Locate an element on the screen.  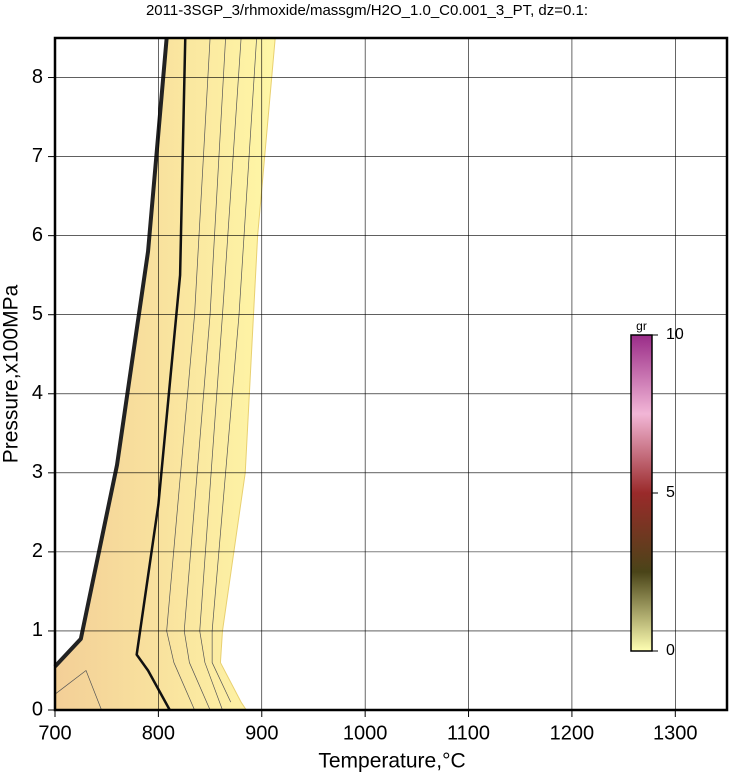
colorbar-tick-label: 10 is located at coordinates (675, 334).